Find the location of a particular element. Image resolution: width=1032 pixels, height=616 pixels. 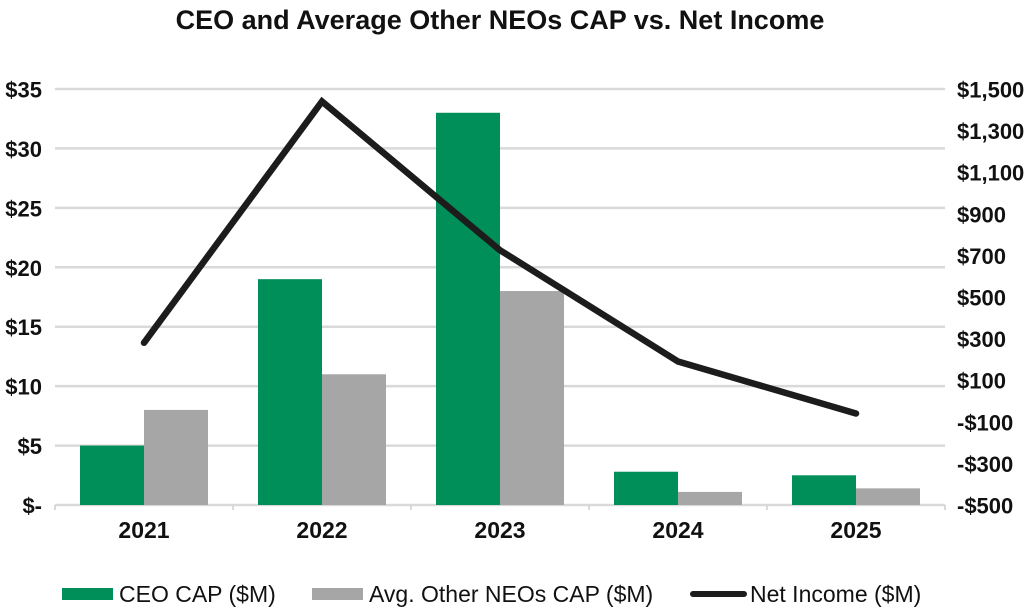

left-axis-tick-label: $35 is located at coordinates (23, 90).